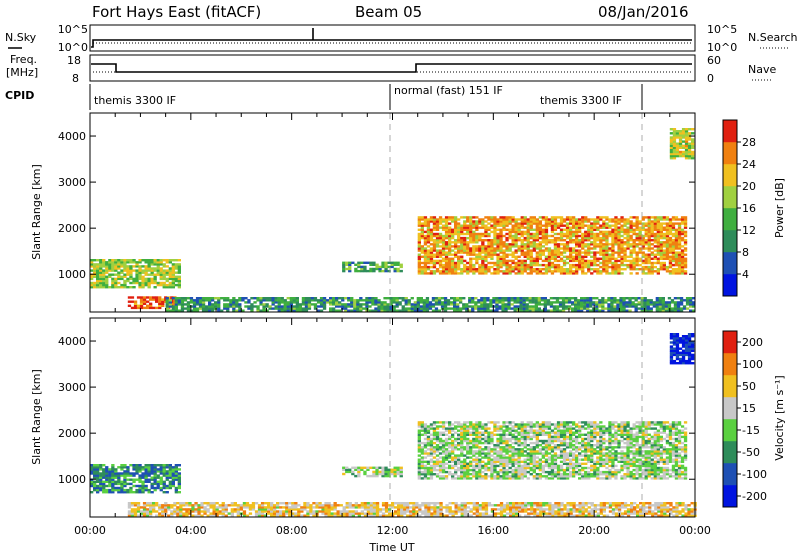 This screenshot has height=554, width=800. What do you see at coordinates (135, 479) in the screenshot?
I see `data-region` at bounding box center [135, 479].